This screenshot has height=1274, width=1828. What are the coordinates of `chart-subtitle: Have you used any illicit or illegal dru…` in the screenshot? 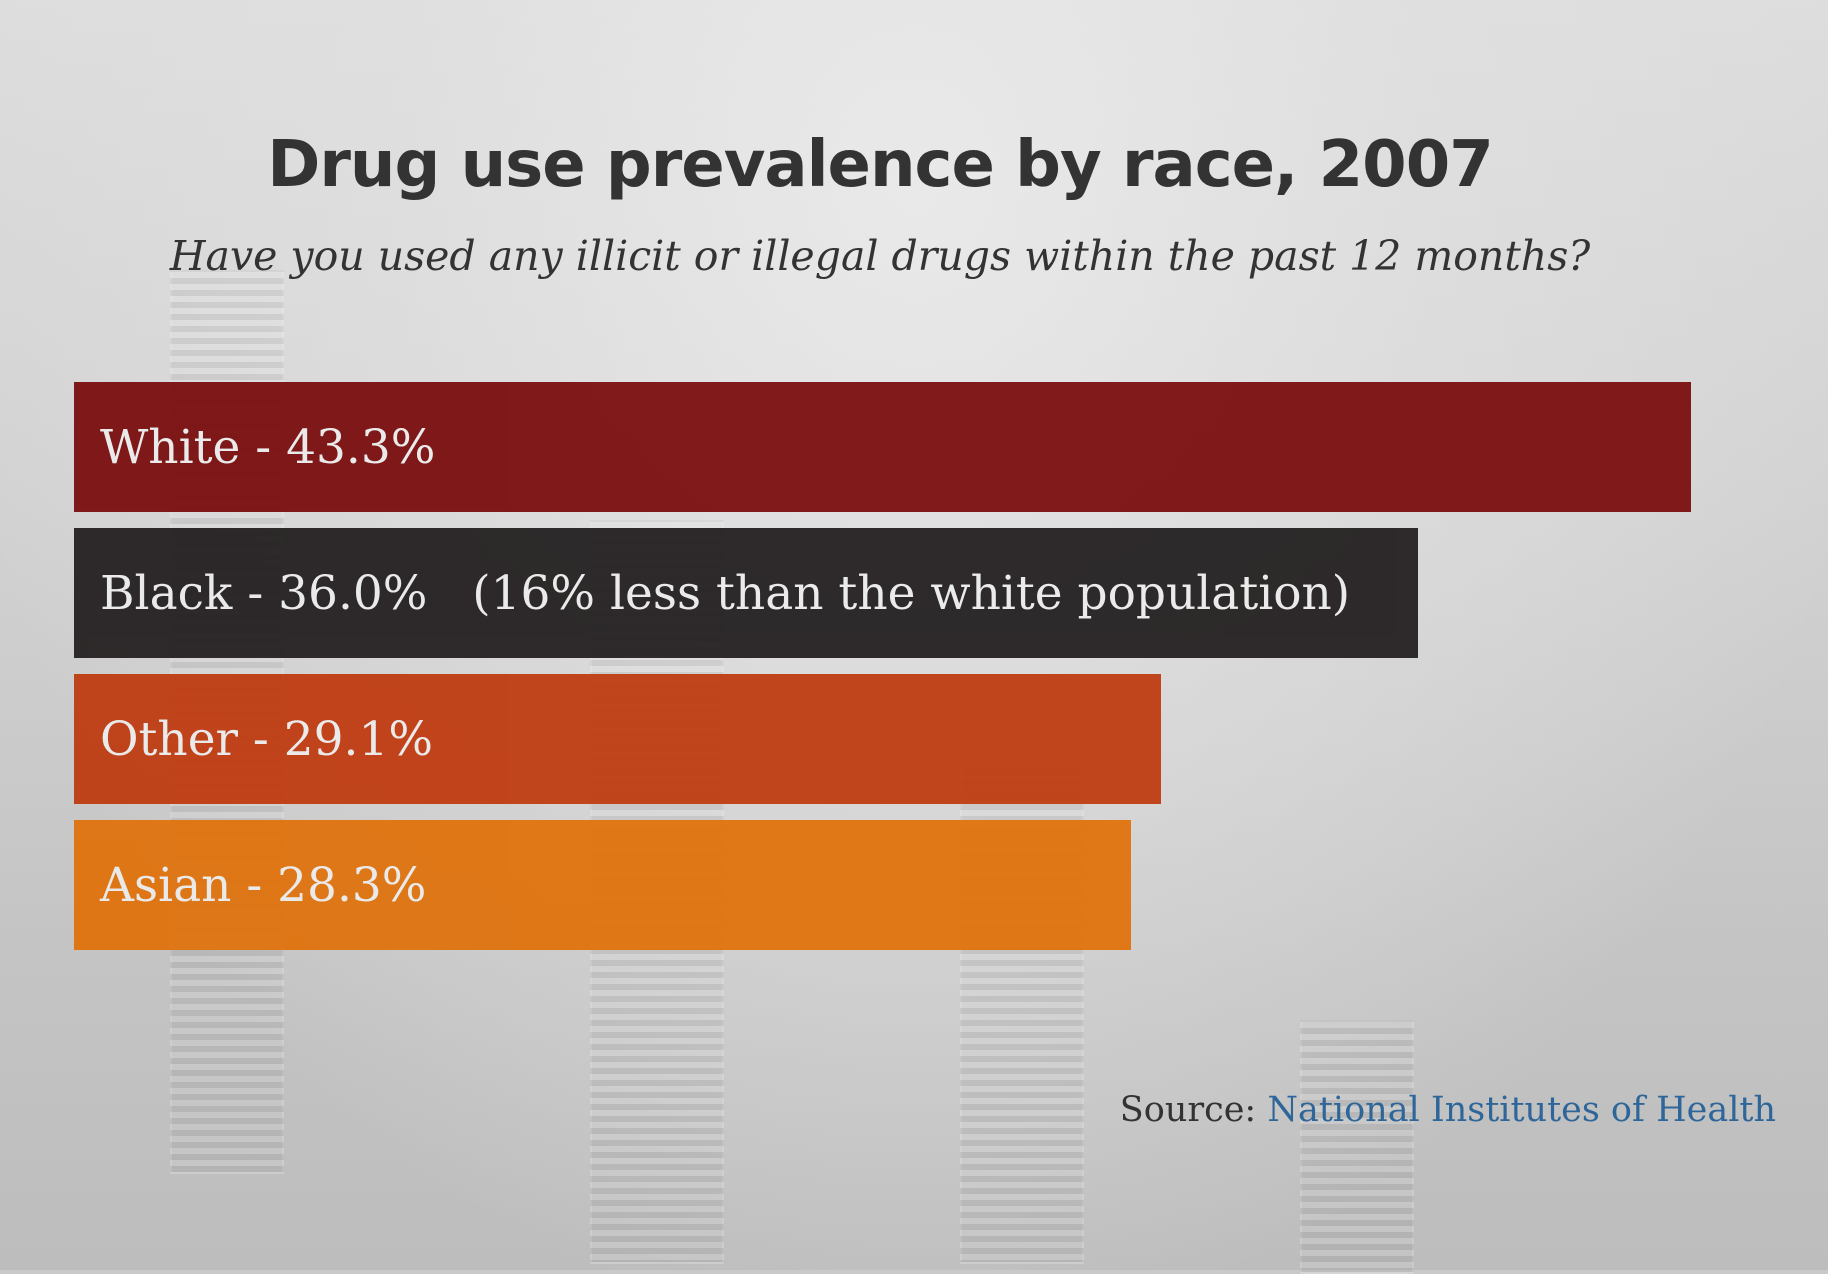 It's located at (880, 256).